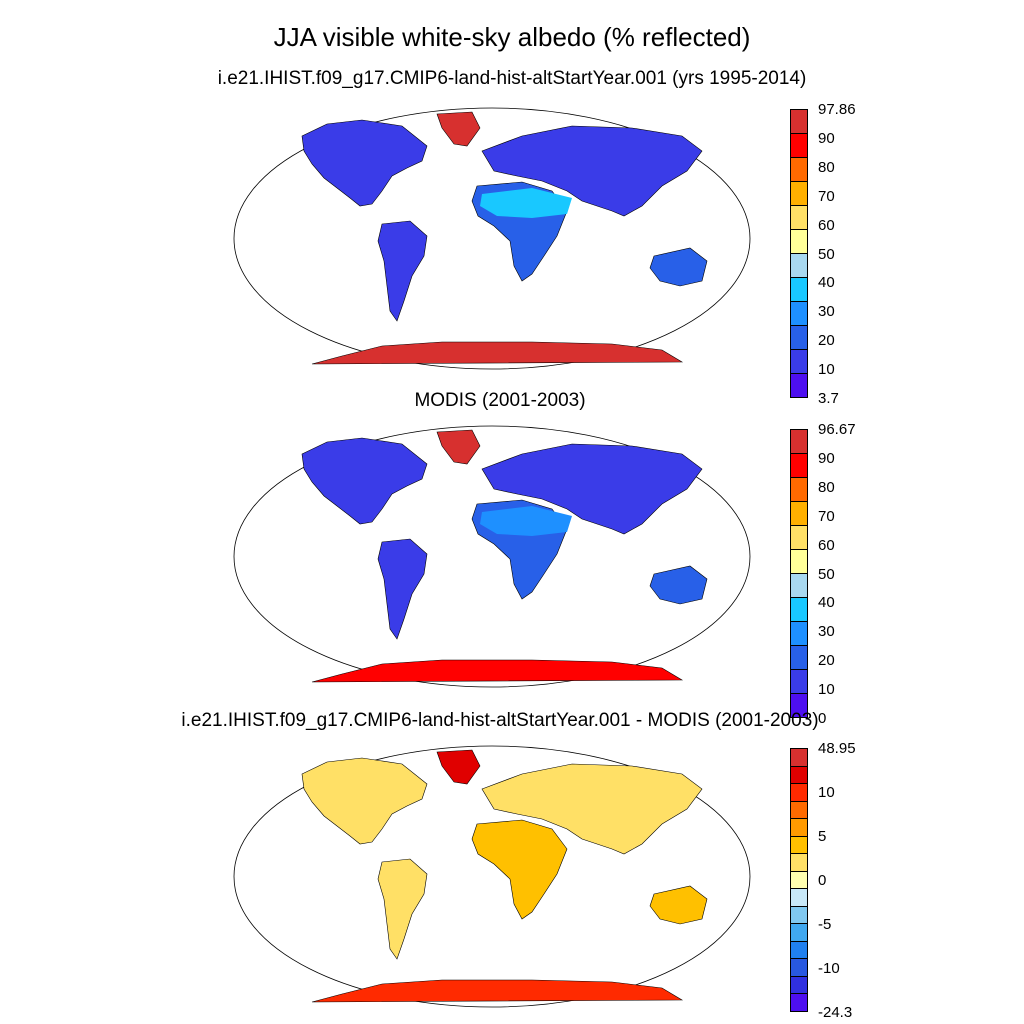  I want to click on colorbar-tick-label: 96.67, so click(837, 429).